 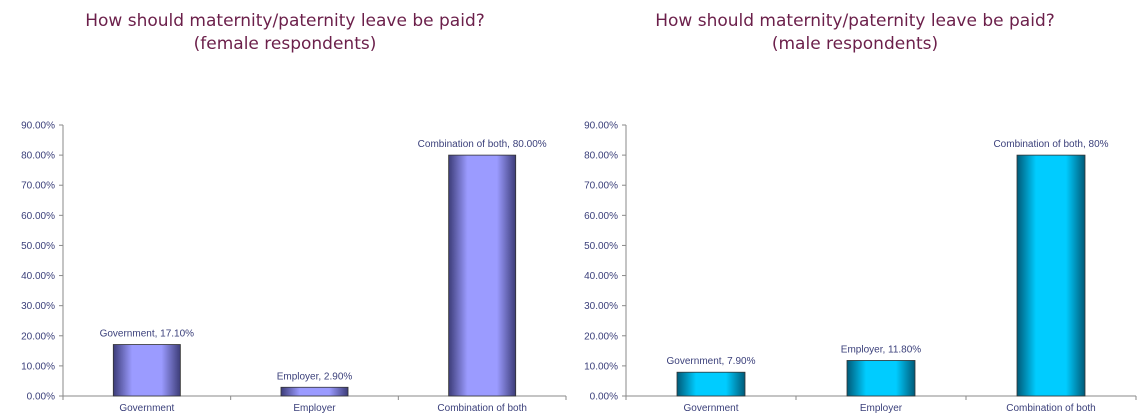 I want to click on chart-title-line-2: (male respondents), so click(x=855, y=44).